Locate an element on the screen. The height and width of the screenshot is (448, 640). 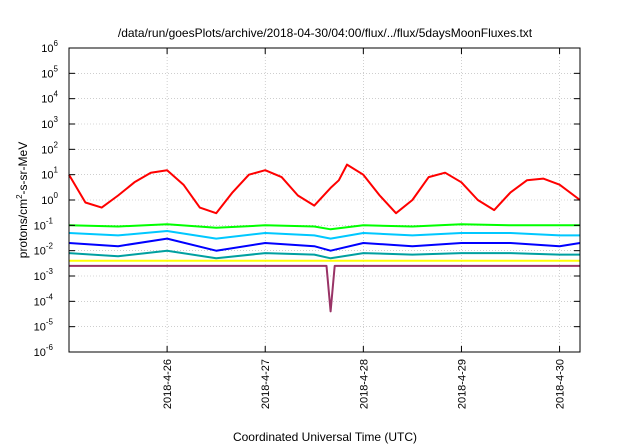
y-tick-label: 10⁻⁶ is located at coordinates (44, 351).